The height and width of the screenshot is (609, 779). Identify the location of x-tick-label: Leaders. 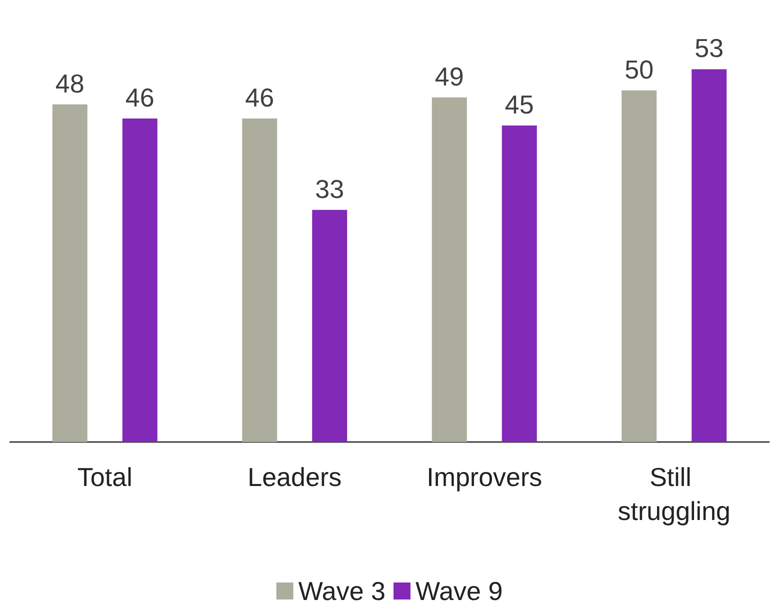
(295, 477).